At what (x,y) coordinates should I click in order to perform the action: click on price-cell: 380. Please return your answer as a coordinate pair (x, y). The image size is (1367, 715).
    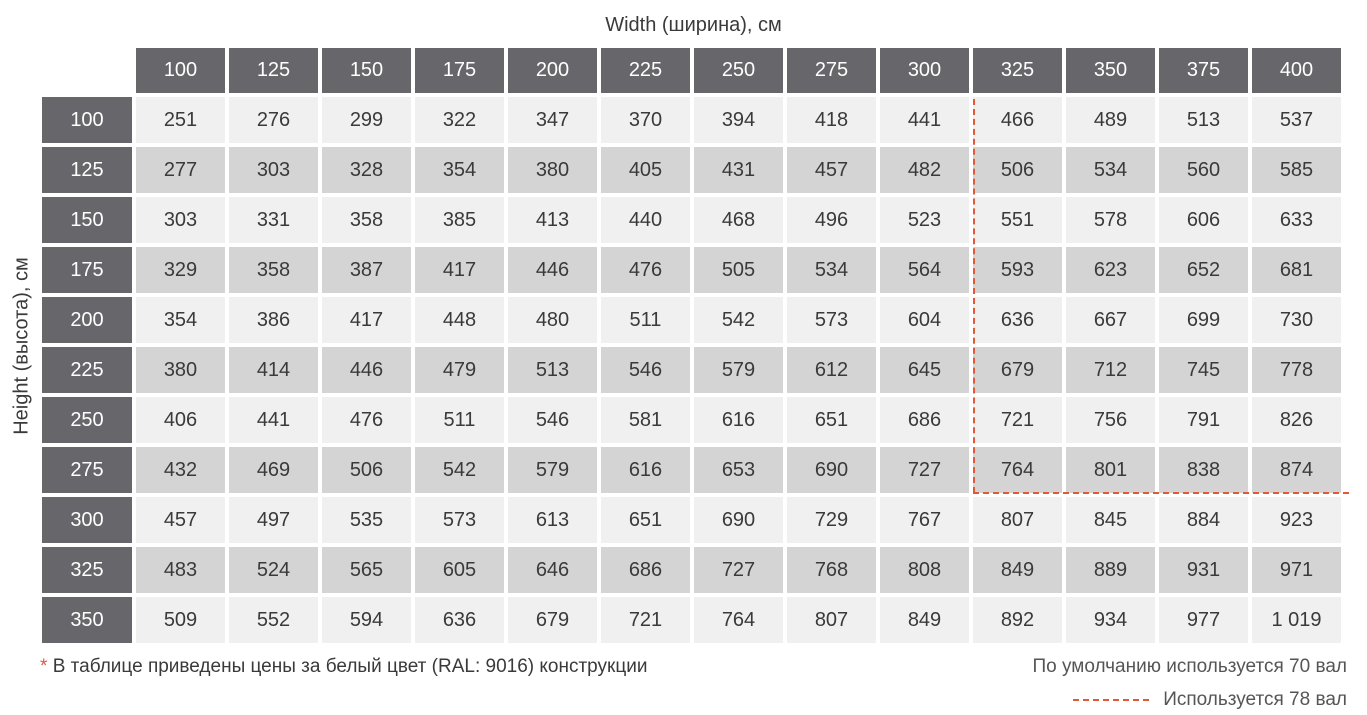
    Looking at the image, I should click on (180, 370).